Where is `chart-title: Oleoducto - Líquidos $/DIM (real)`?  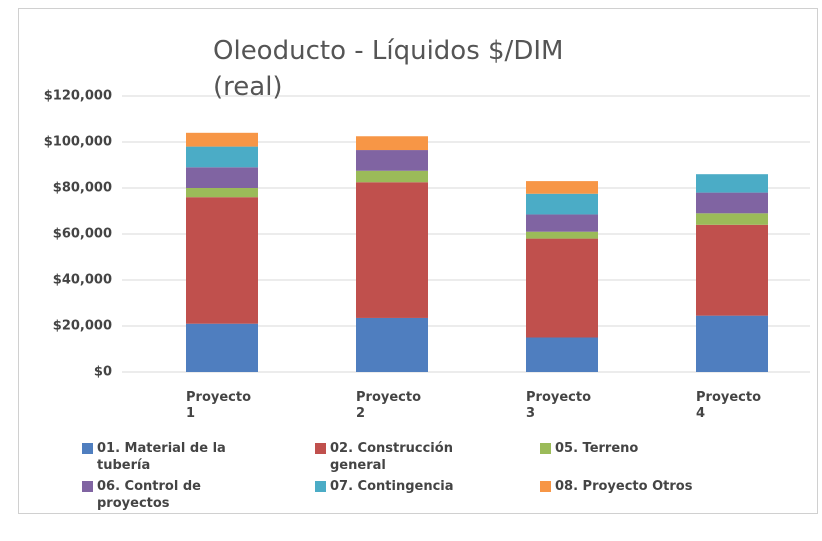
chart-title: Oleoducto - Líquidos $/DIM (real) is located at coordinates (388, 69).